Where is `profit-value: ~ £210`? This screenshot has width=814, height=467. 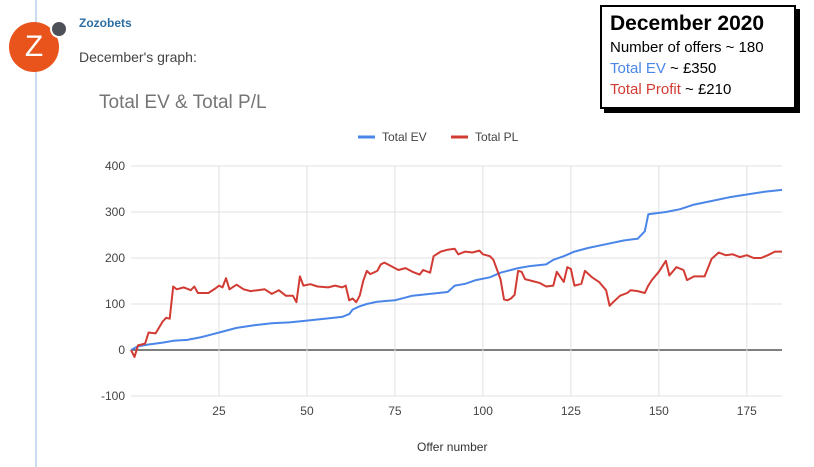 profit-value: ~ £210 is located at coordinates (706, 89).